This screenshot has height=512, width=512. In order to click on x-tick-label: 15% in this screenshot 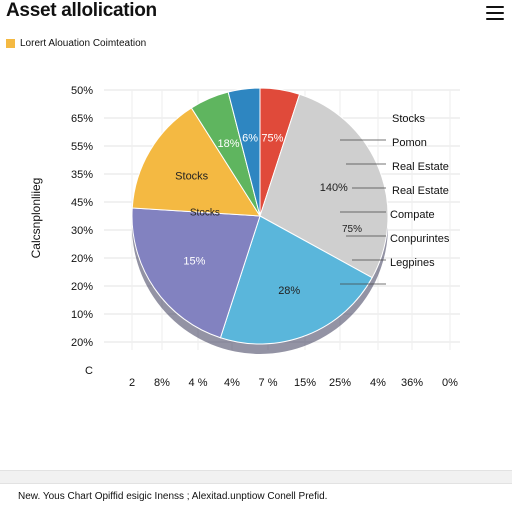, I will do `click(305, 383)`.